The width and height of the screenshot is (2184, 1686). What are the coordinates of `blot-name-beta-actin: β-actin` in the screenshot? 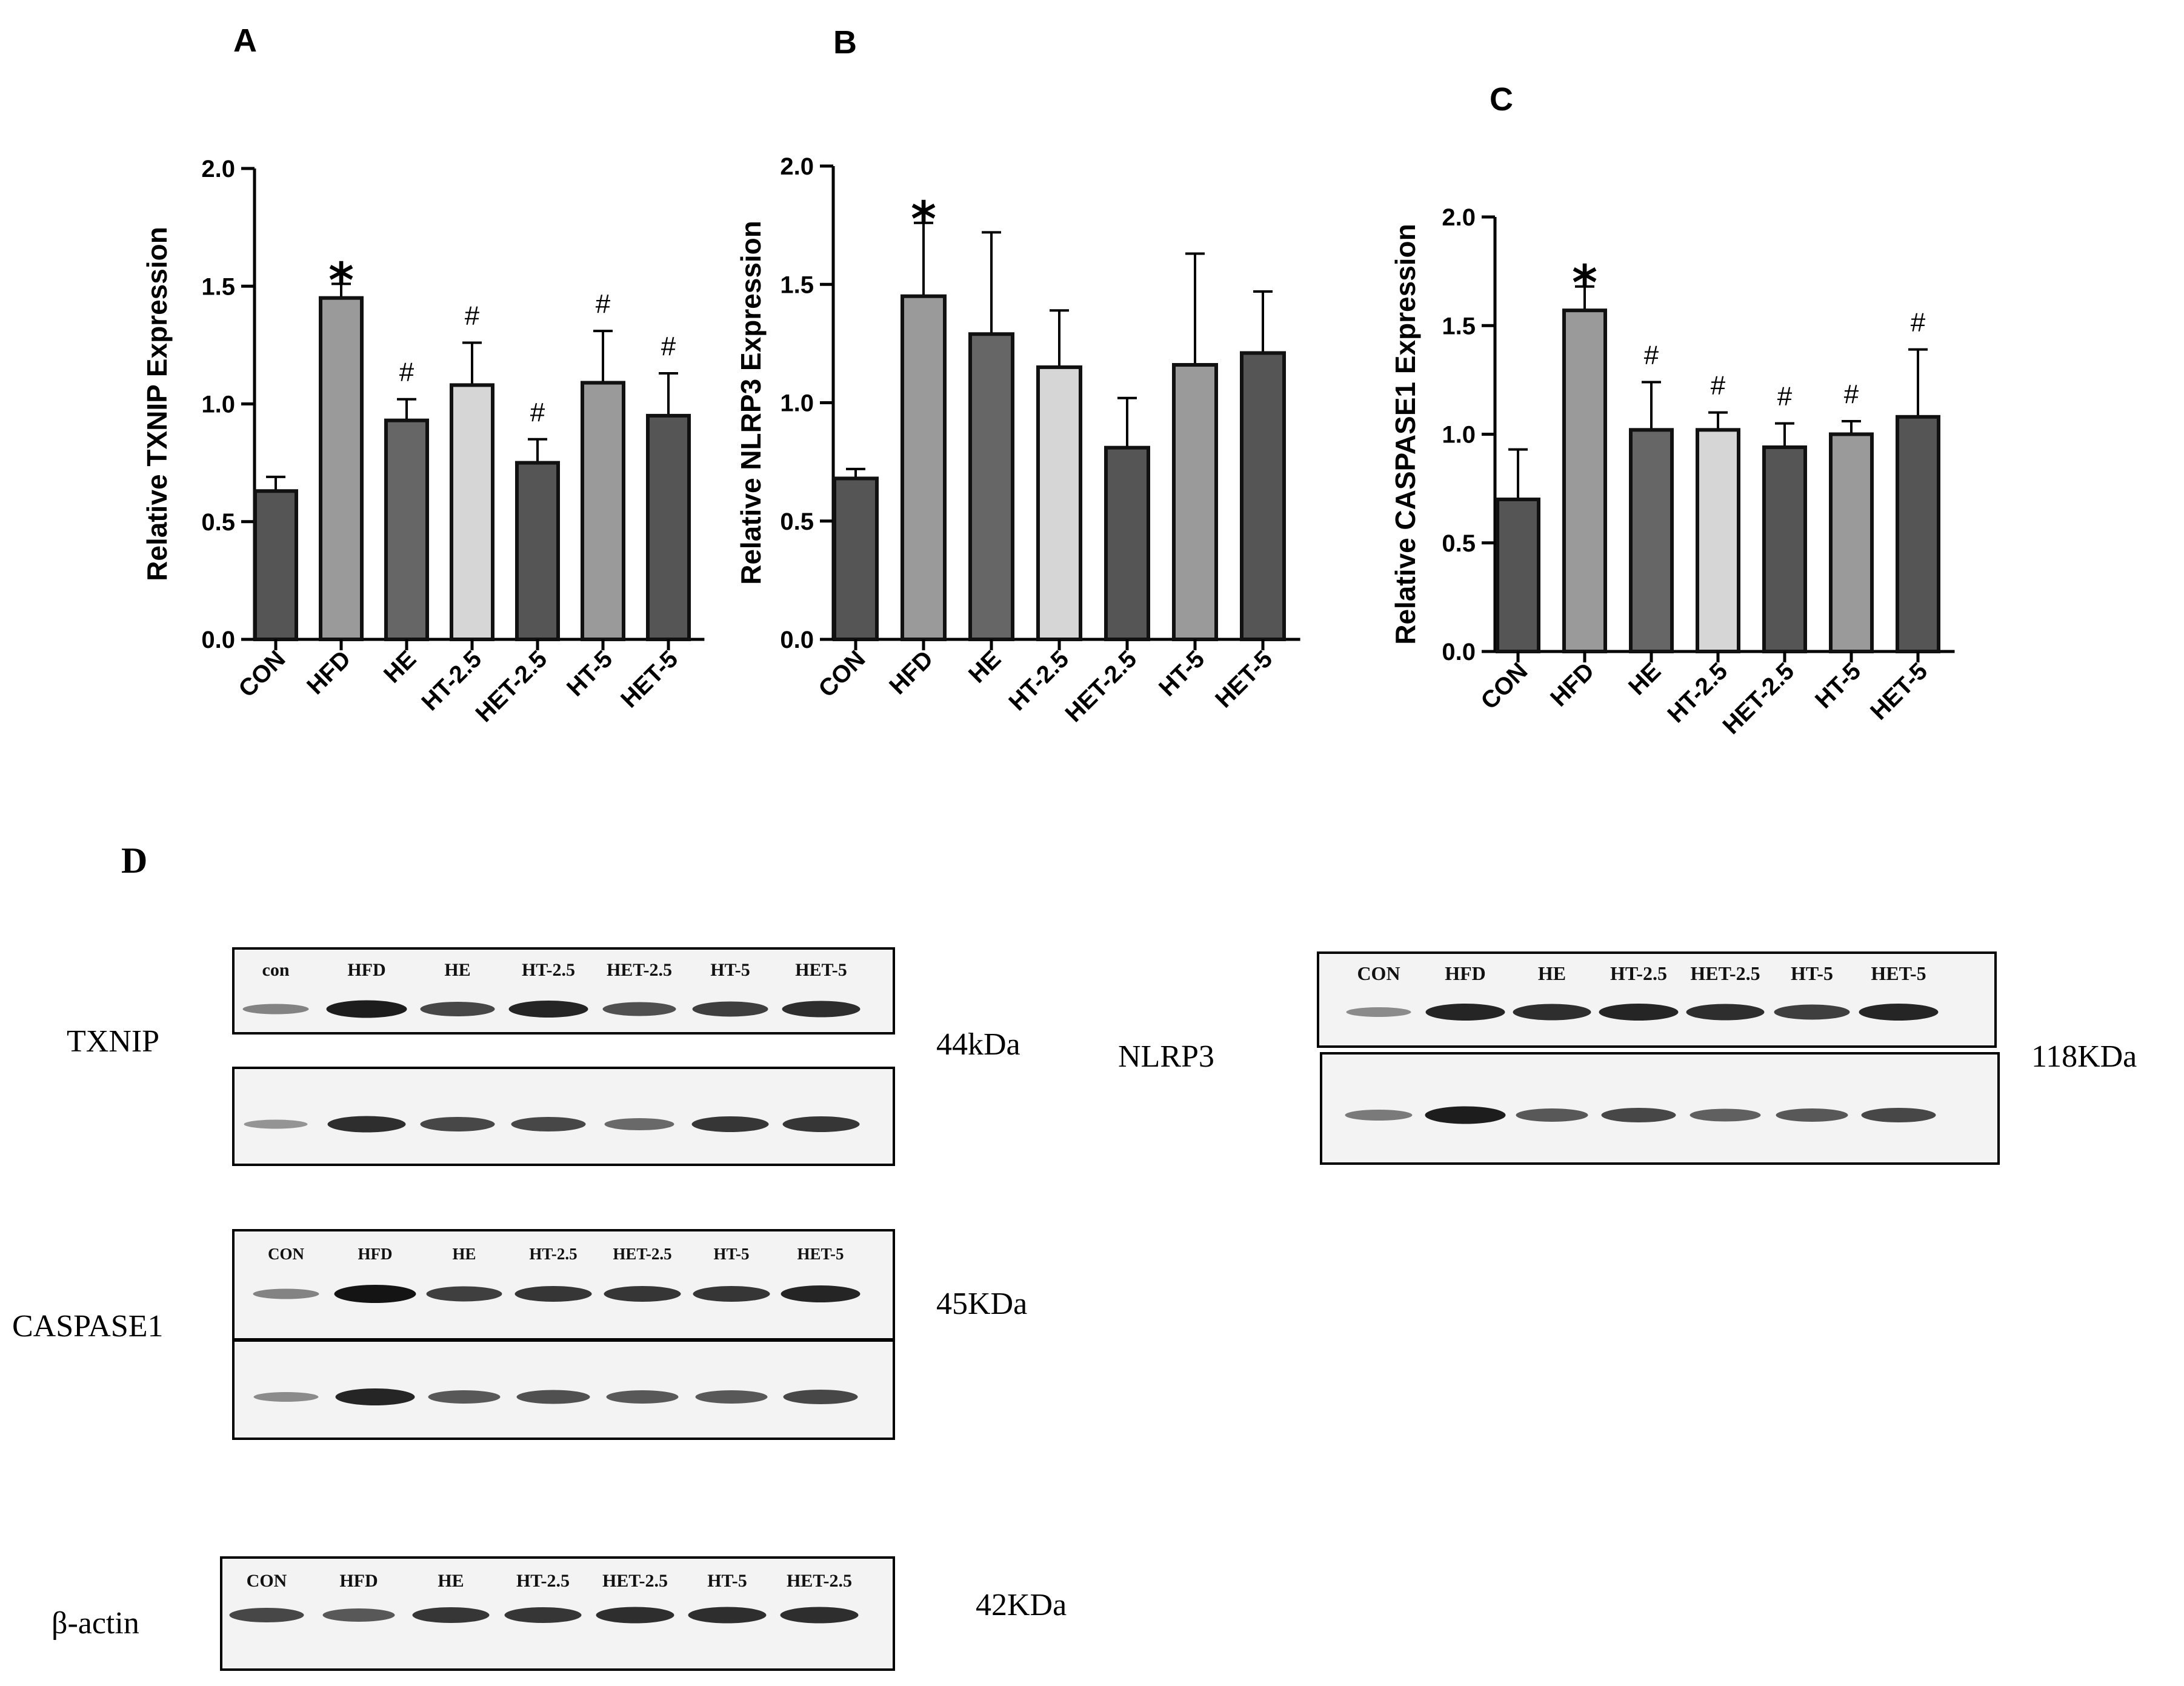 It's located at (95, 1623).